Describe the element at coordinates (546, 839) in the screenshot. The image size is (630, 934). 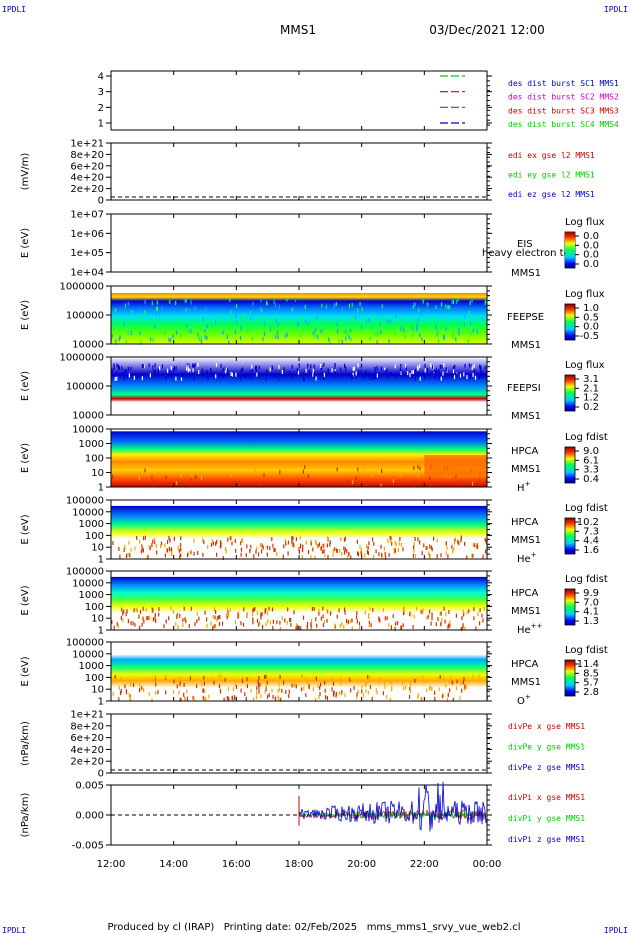
I see `legend-entry: divPi z gse MMS1` at that location.